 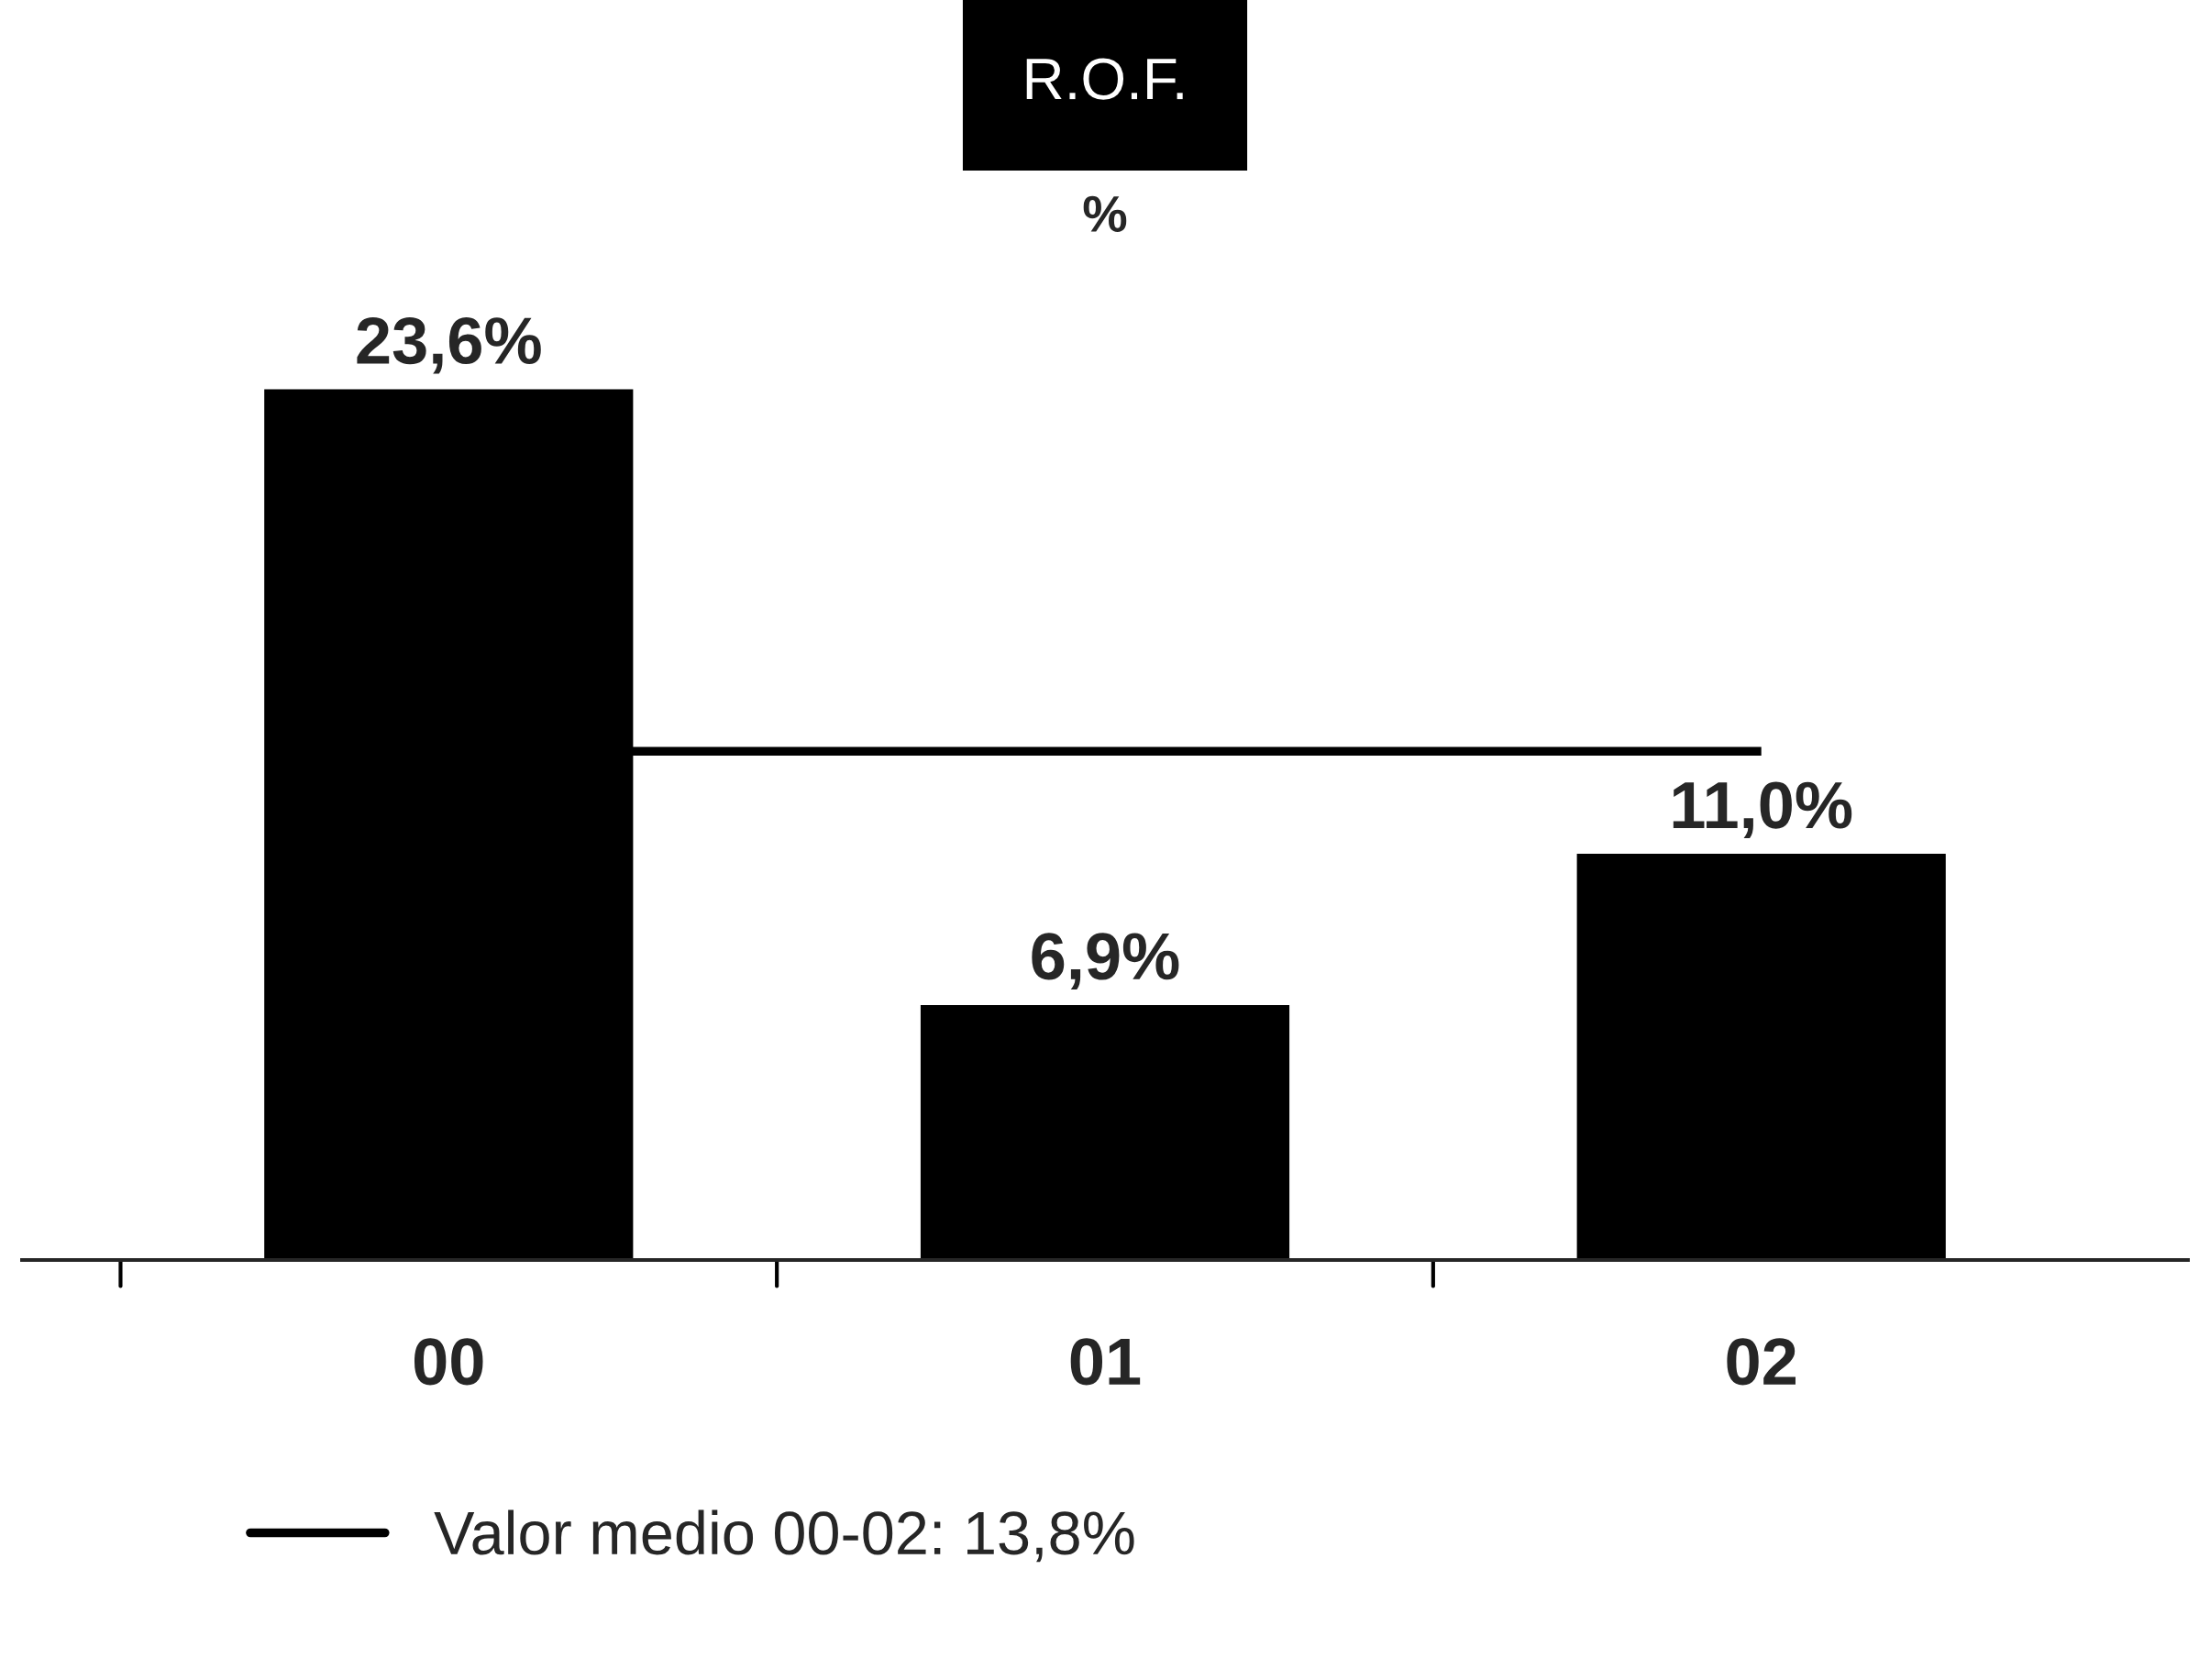 I want to click on data-label: 11,0%, so click(x=1762, y=810).